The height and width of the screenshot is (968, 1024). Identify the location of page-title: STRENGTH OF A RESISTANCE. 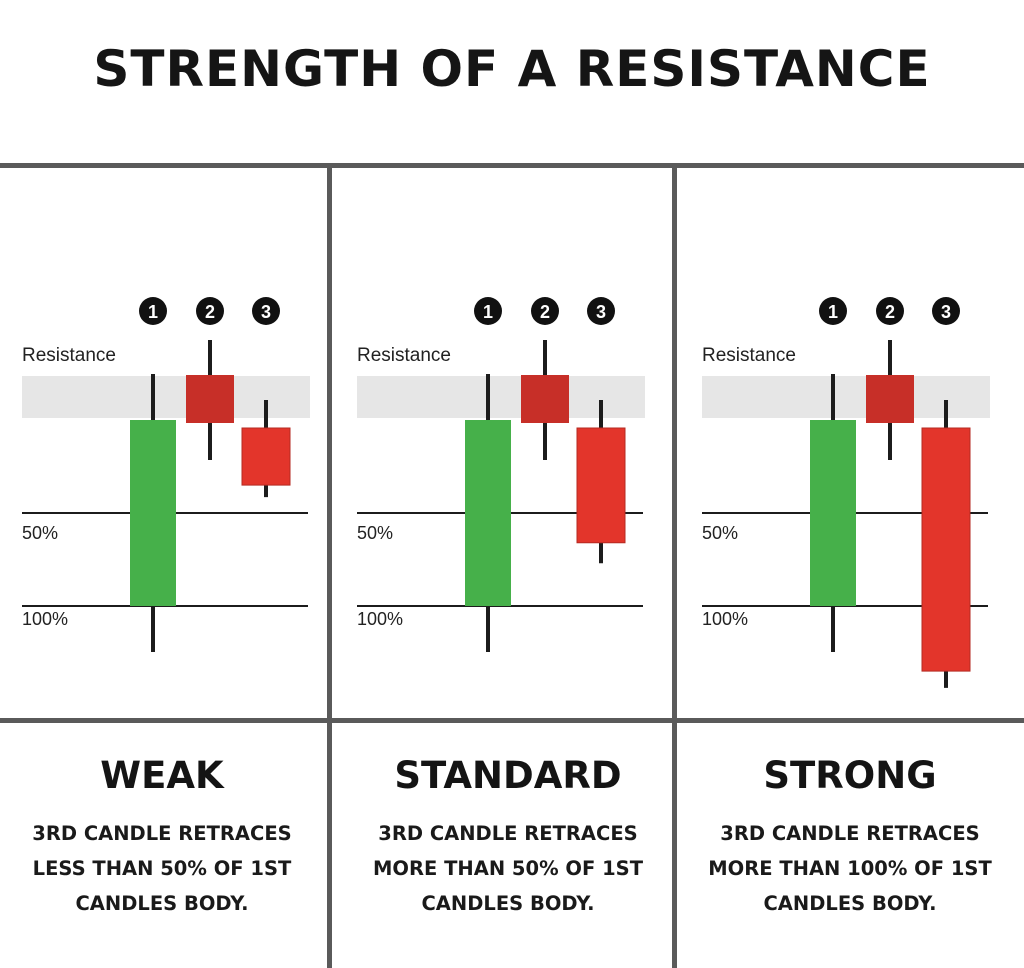
(512, 69).